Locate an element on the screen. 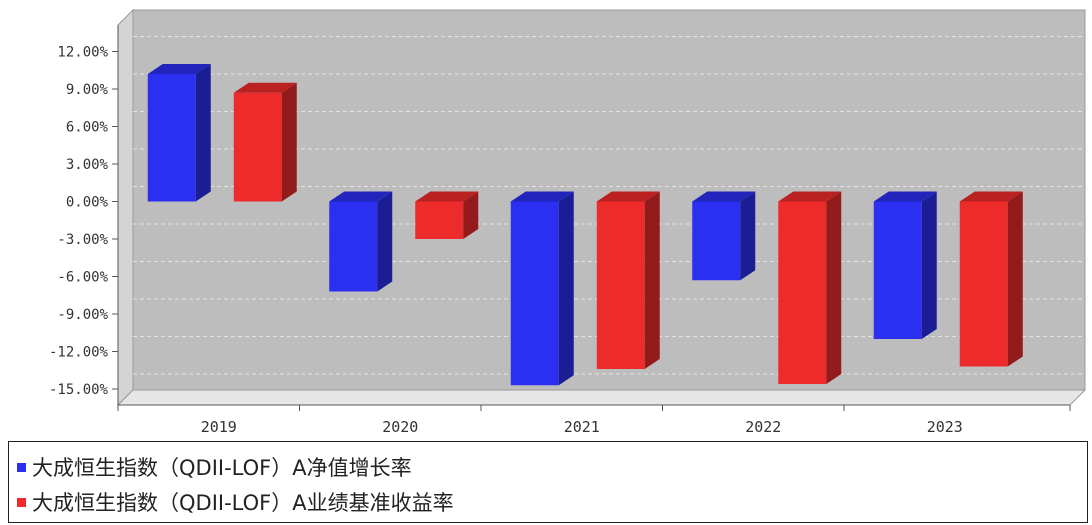  legend-swatch-blue is located at coordinates (21, 467).